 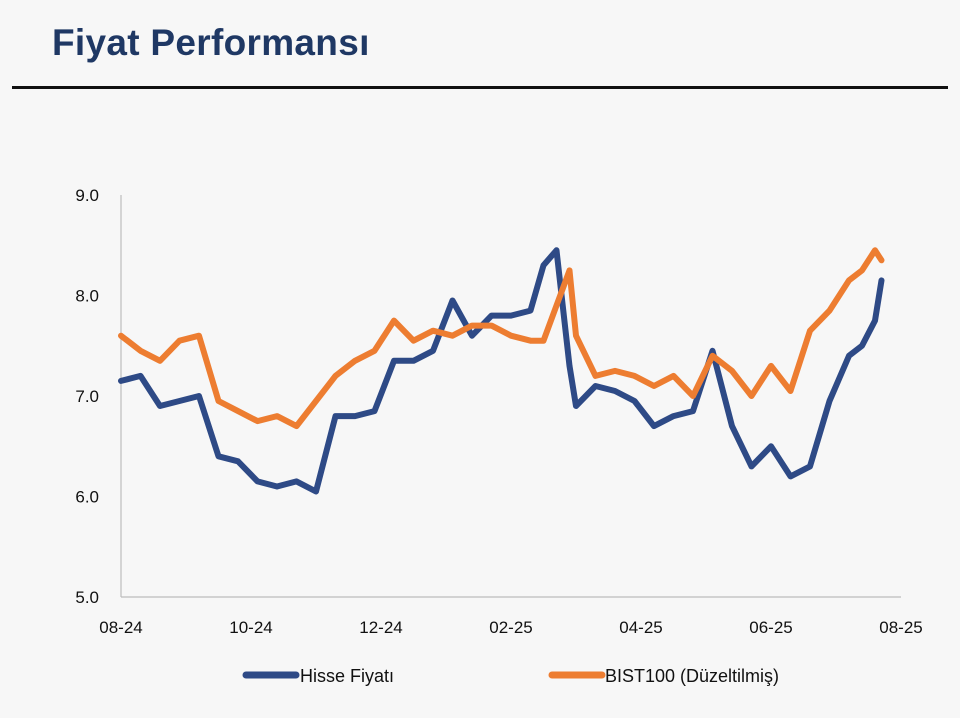 I want to click on x-tick-label: 12-24, so click(x=380, y=627).